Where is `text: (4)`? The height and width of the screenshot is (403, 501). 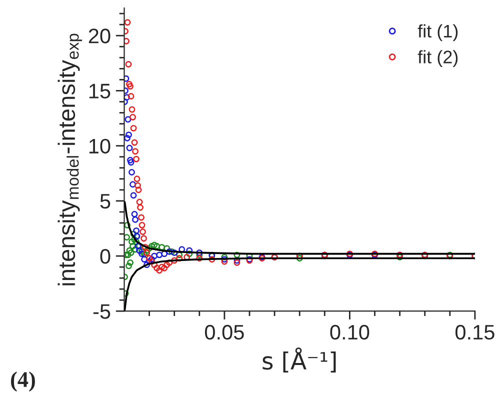 text: (4) is located at coordinates (22, 381).